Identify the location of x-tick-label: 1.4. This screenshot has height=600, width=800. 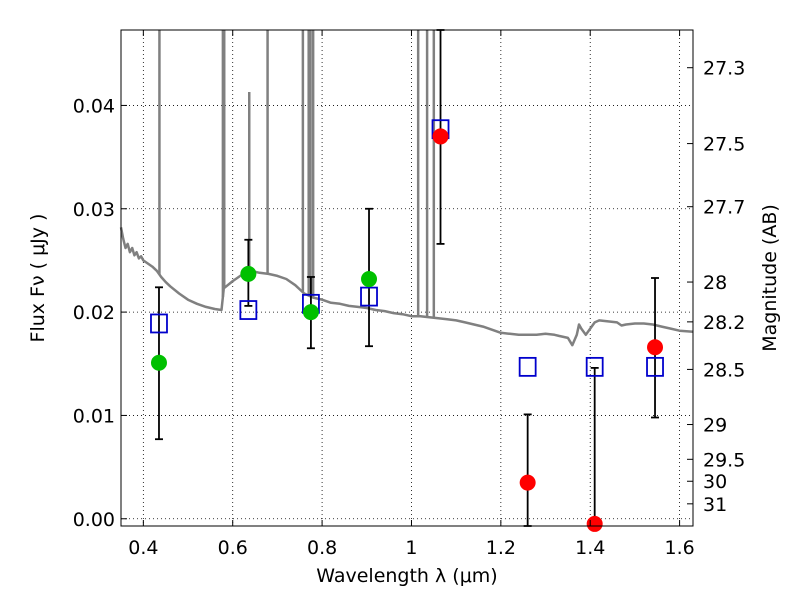
(590, 548).